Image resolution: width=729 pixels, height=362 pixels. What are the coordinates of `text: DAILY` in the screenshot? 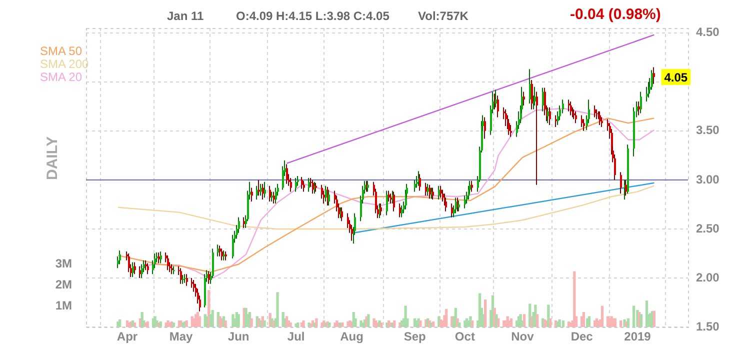 It's located at (52, 158).